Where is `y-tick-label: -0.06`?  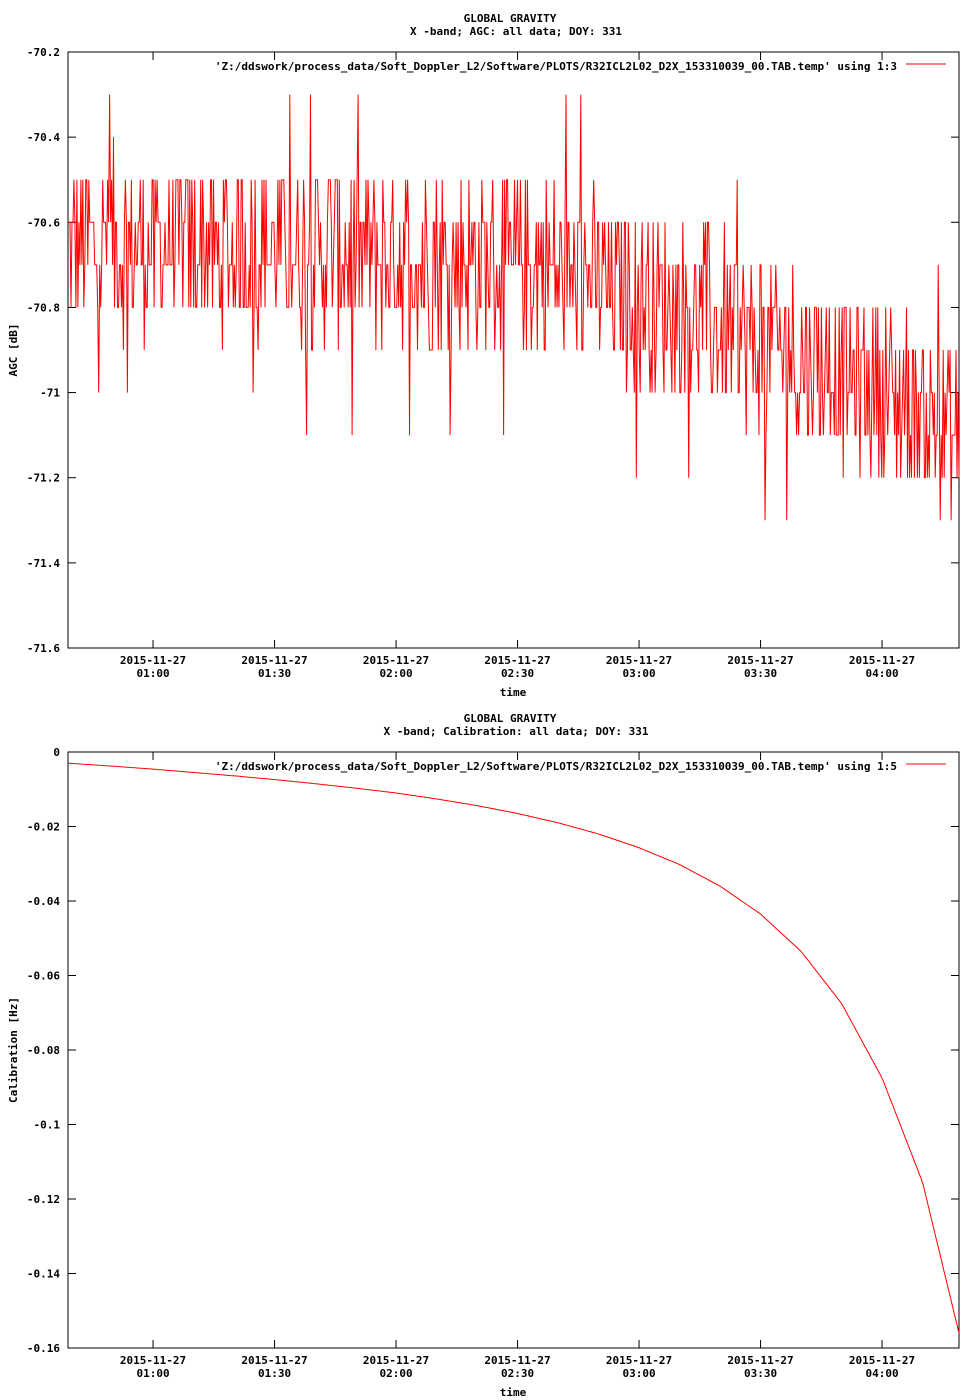
y-tick-label: -0.06 is located at coordinates (43, 976).